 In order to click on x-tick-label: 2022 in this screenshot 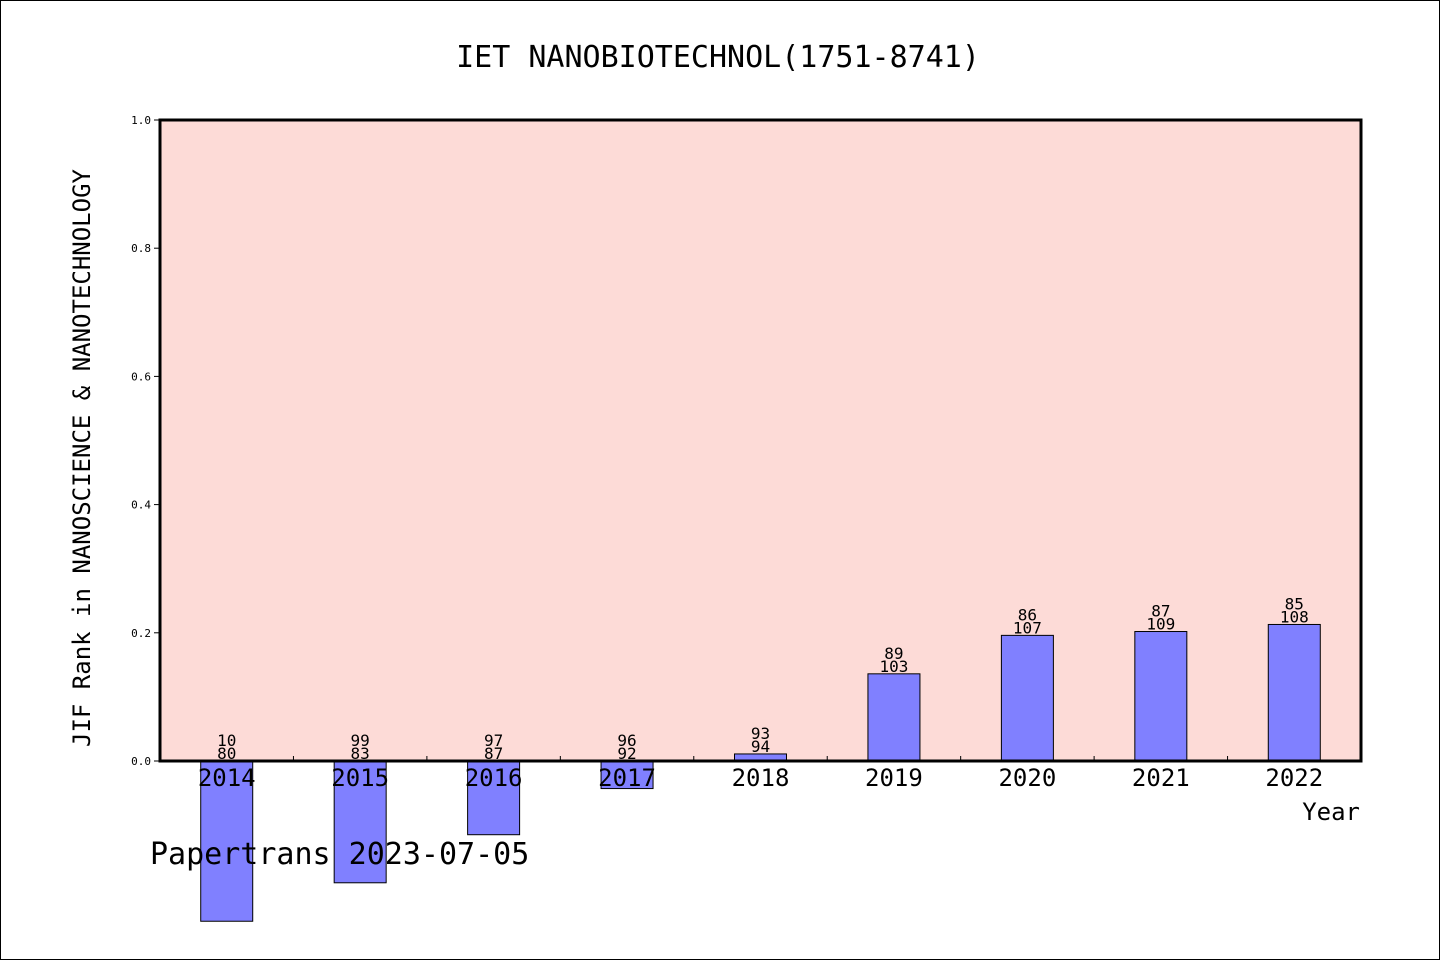, I will do `click(1294, 778)`.